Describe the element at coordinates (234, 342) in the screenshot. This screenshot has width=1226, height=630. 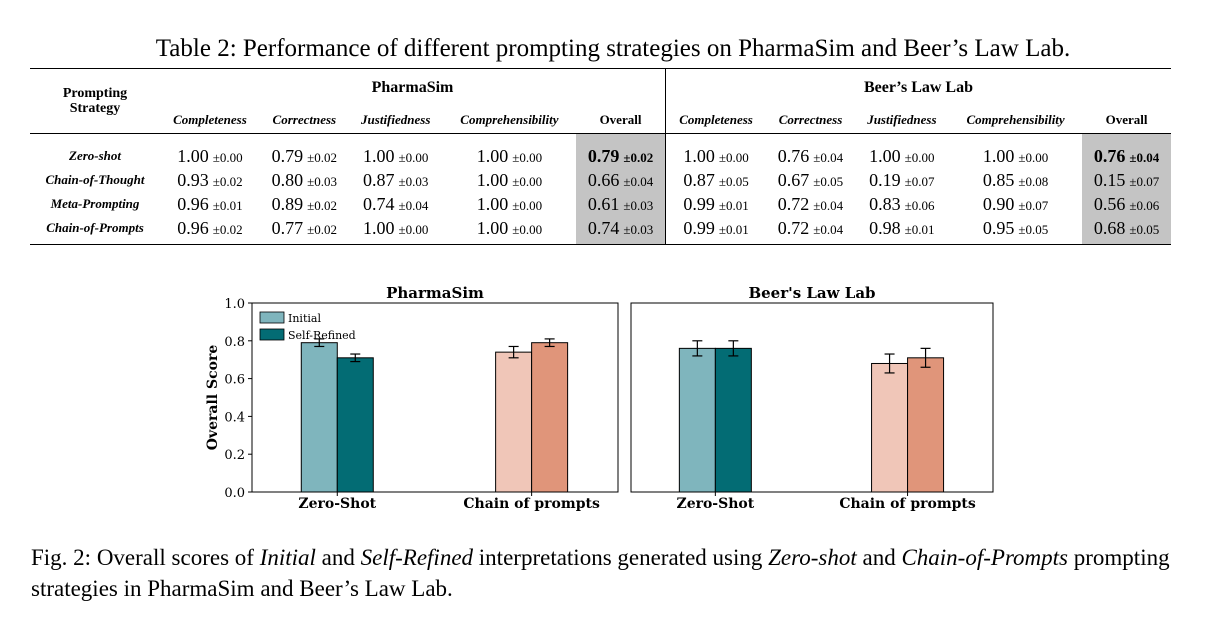
I see `y-tick-label: 0.8` at that location.